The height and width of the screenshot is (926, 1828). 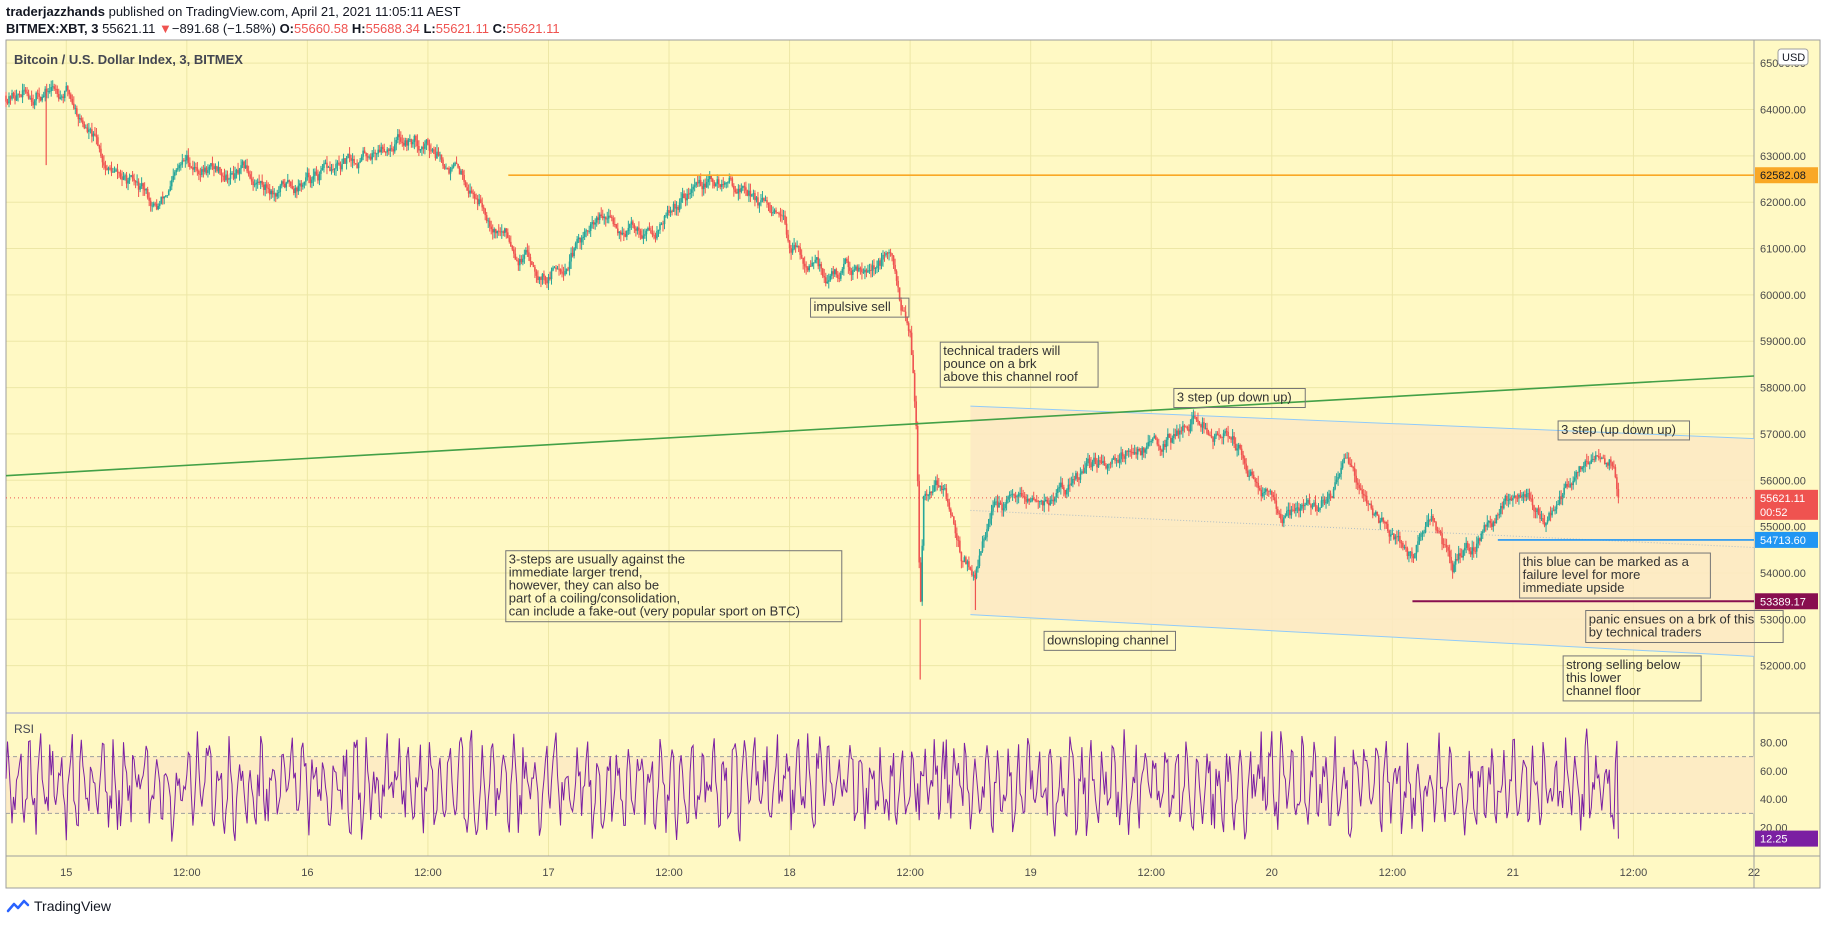 I want to click on annotation-downsloping-channel: downsloping channel, so click(x=1109, y=640).